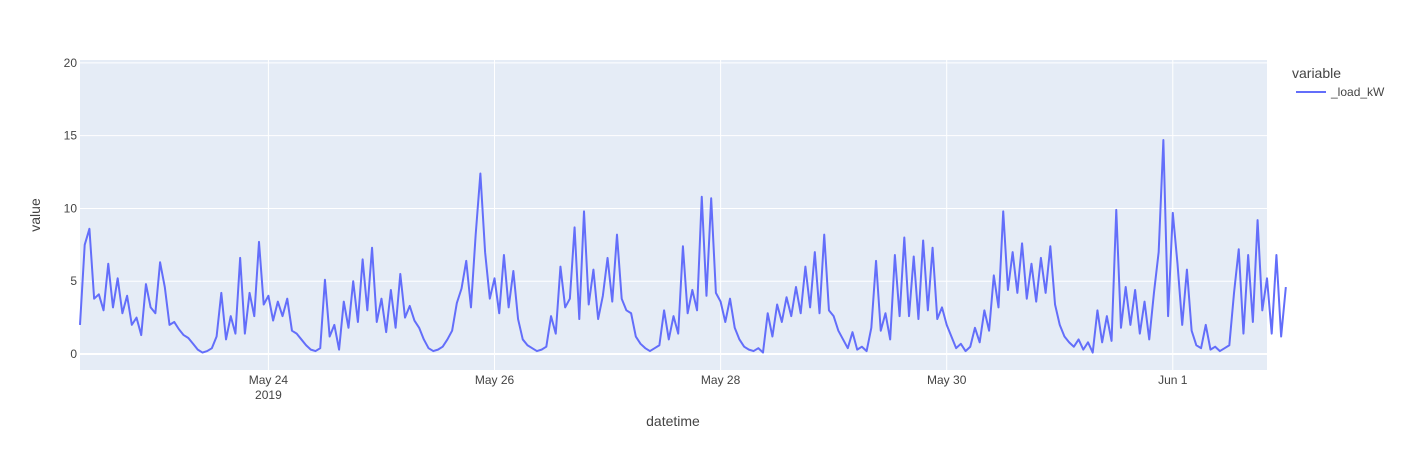 The image size is (1408, 455). Describe the element at coordinates (269, 380) in the screenshot. I see `x-tick-label: May 24` at that location.